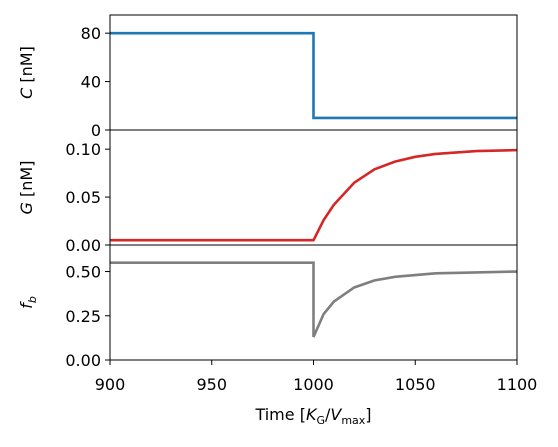 The image size is (558, 447). I want to click on y-tick-label: 0.50, so click(83, 272).